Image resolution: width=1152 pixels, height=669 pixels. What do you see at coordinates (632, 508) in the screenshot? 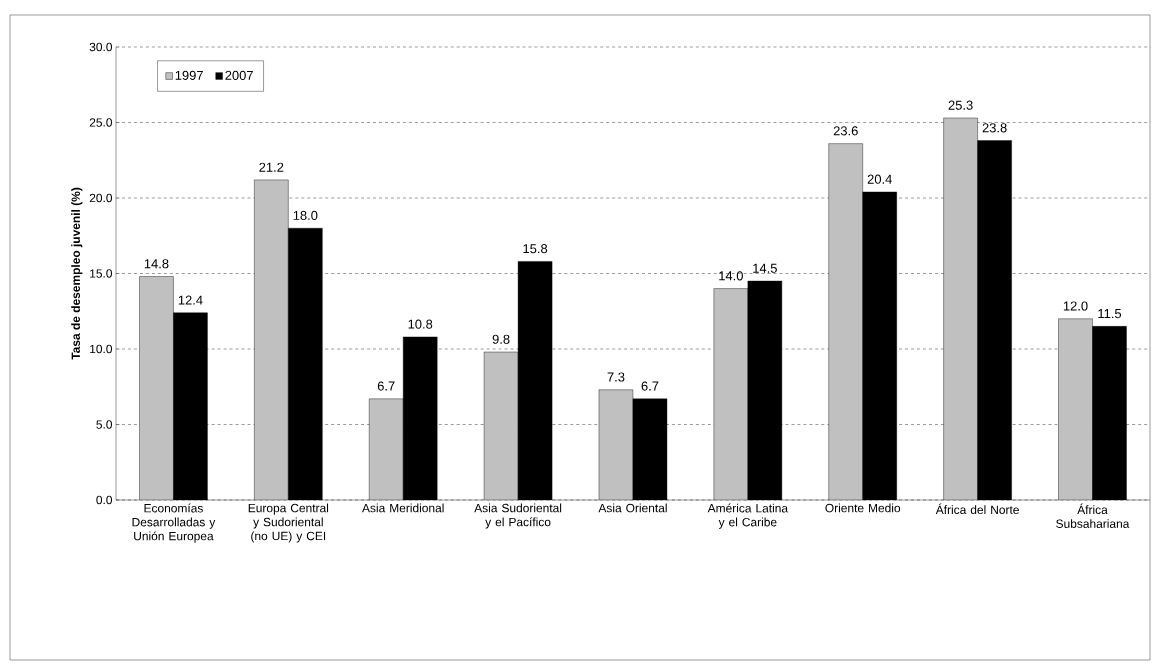
I see `x-tick-label: Asia Oriental` at bounding box center [632, 508].